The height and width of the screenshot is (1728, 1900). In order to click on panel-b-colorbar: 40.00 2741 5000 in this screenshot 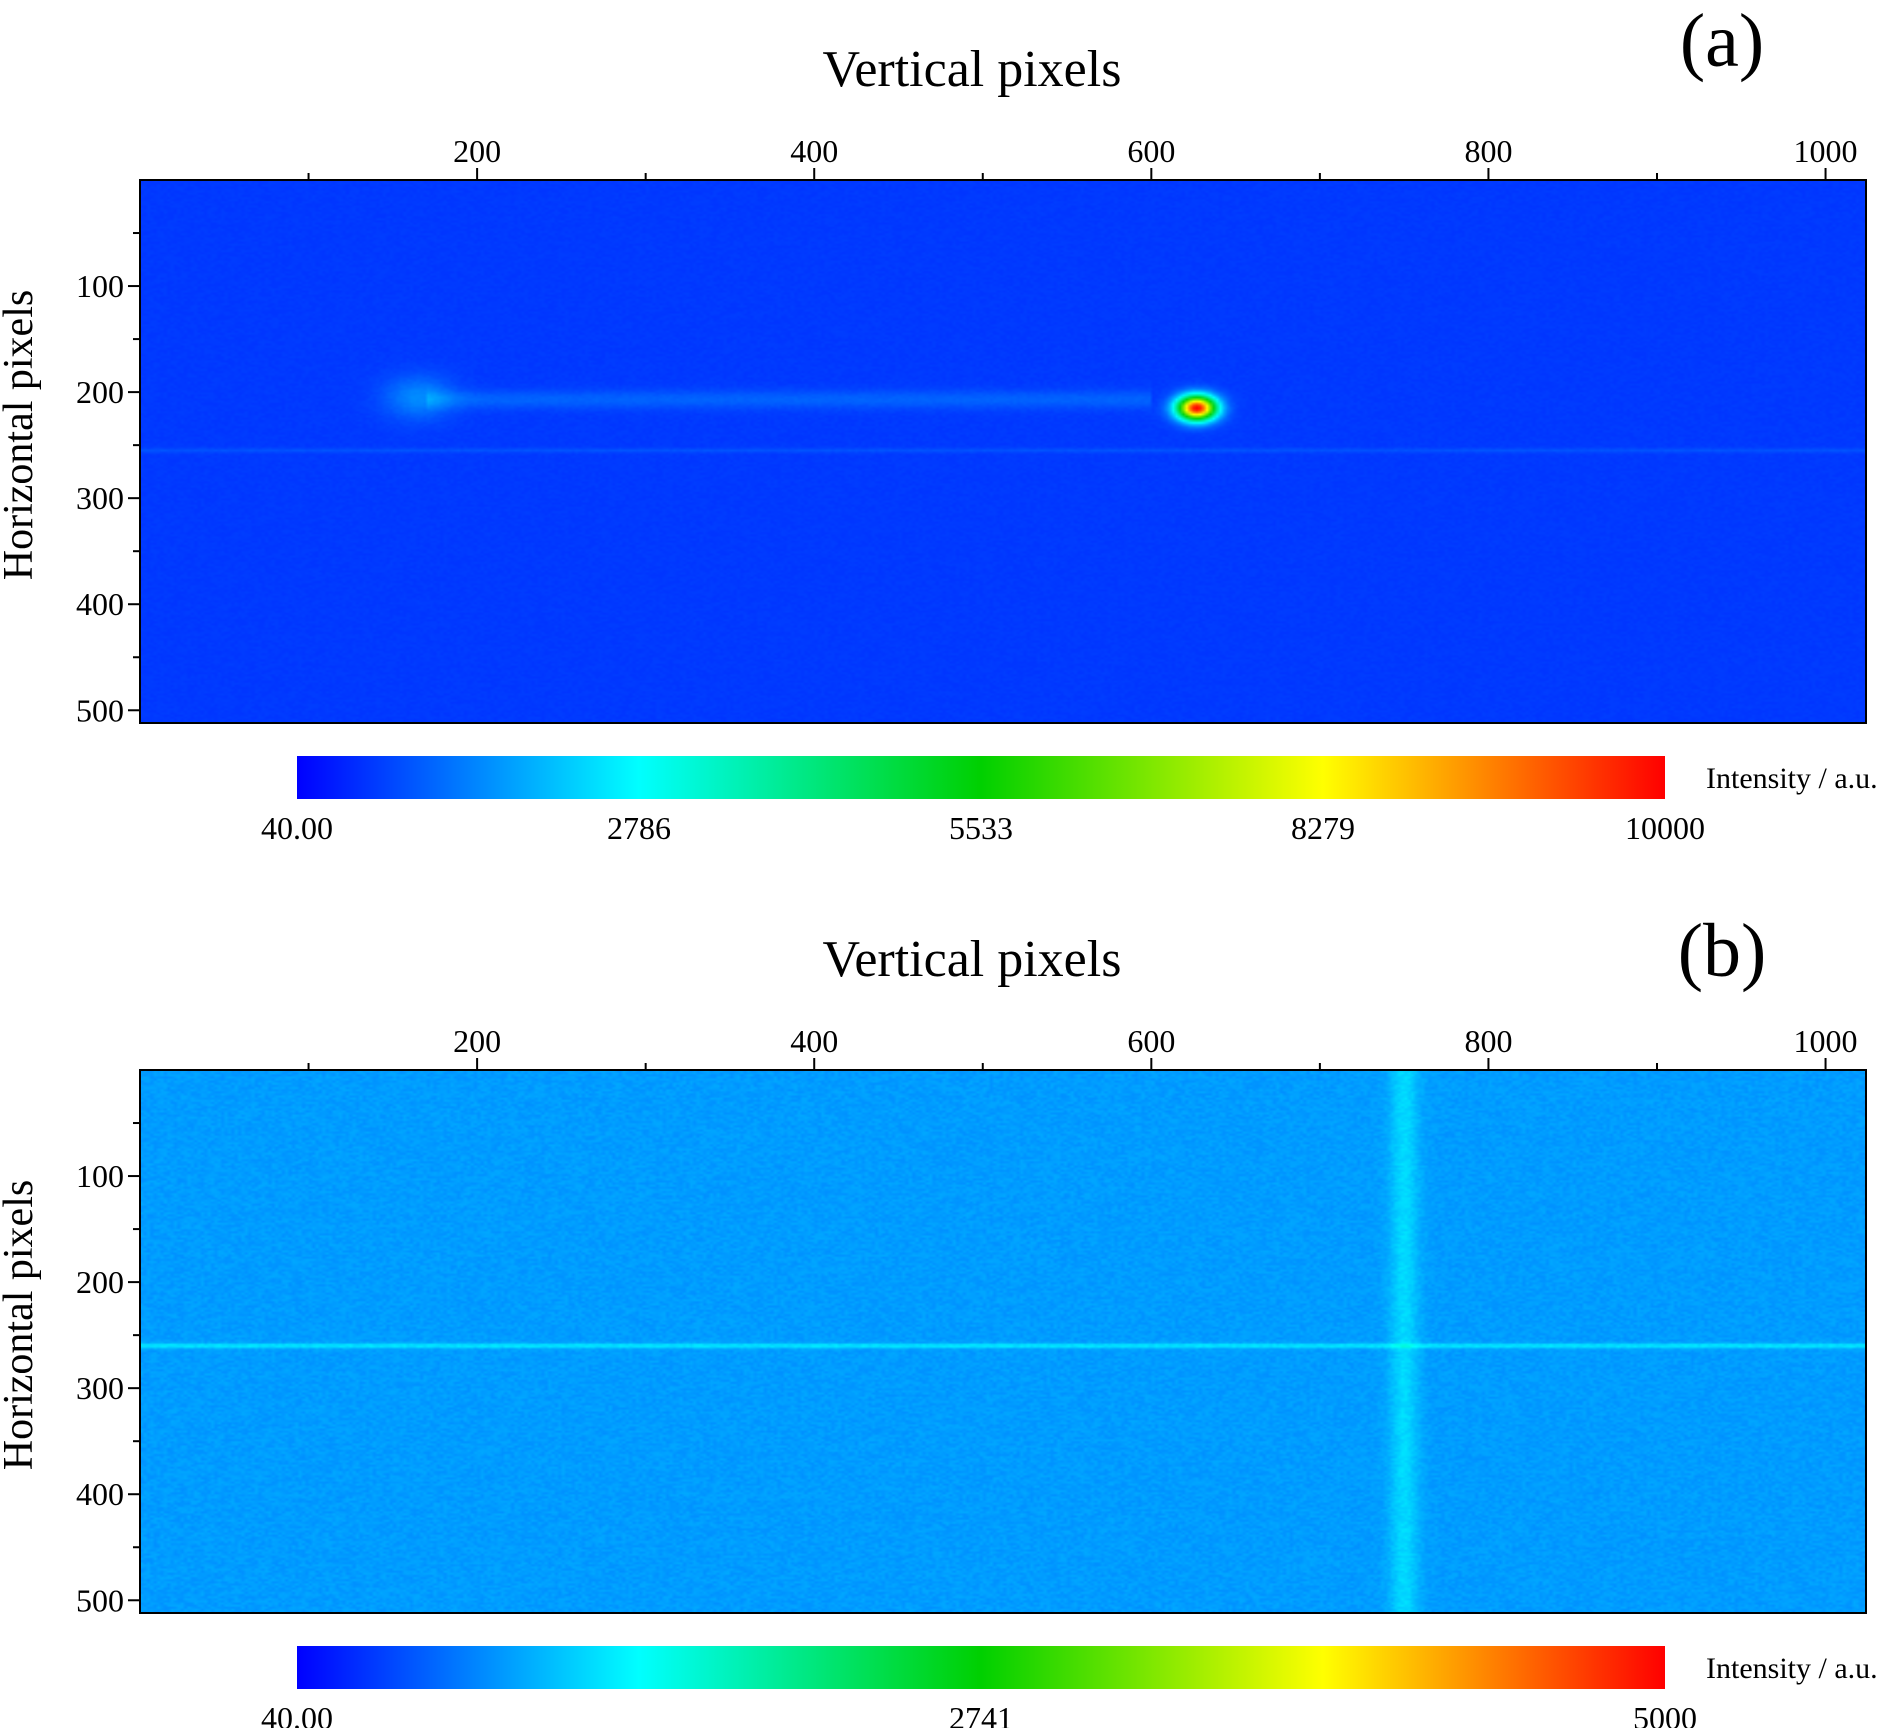, I will do `click(979, 1687)`.